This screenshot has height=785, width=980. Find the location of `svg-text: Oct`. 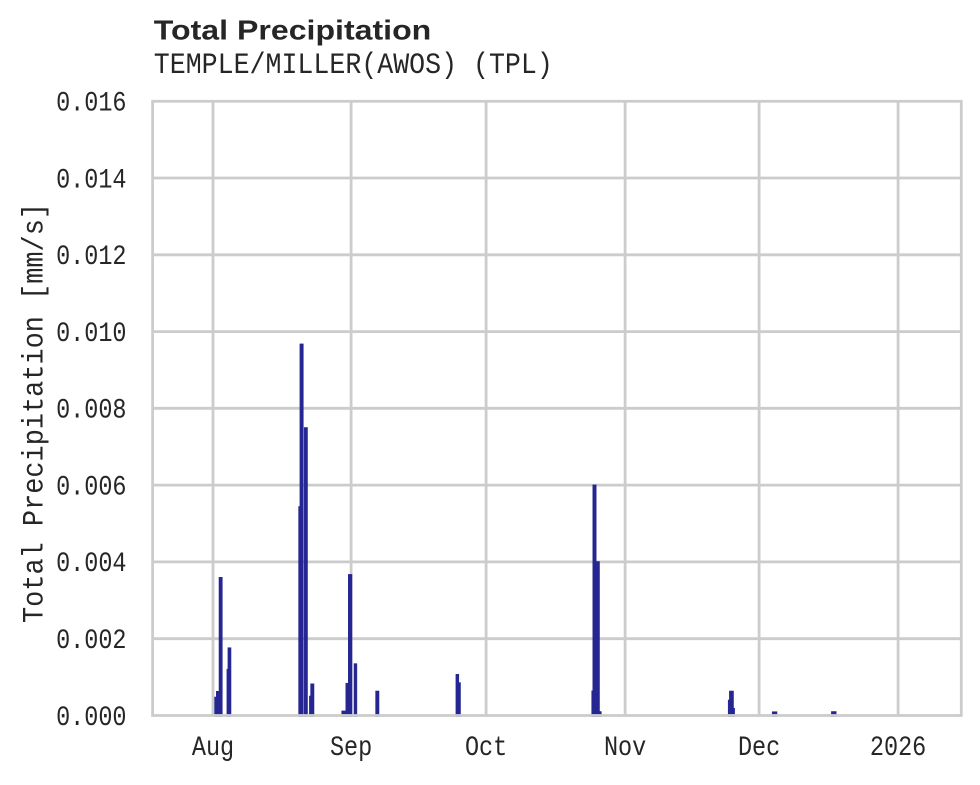

svg-text: Oct is located at coordinates (486, 748).